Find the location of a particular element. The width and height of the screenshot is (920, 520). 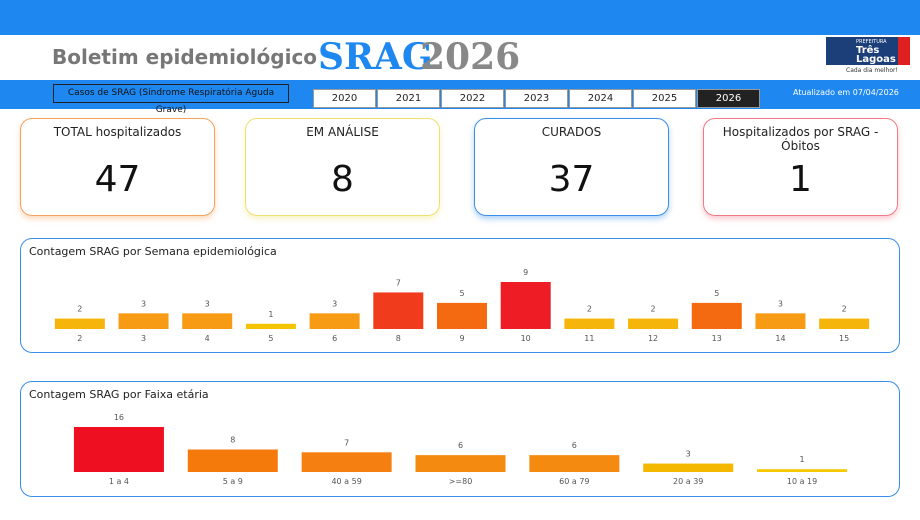

kpi-value: 1 is located at coordinates (800, 179).